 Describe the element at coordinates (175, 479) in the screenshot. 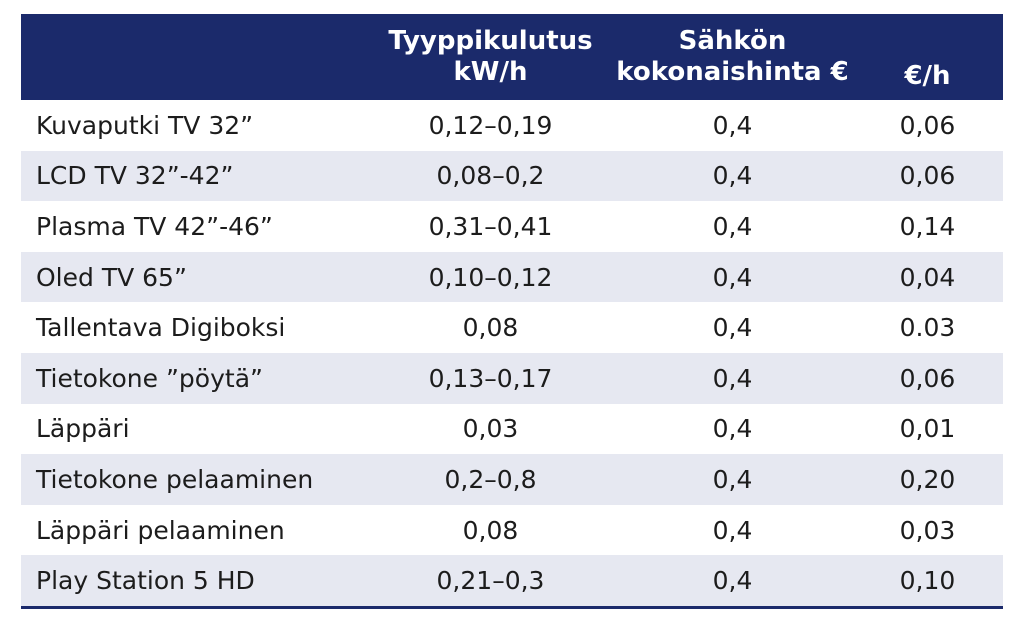

I see `cell-device: Tietokone pelaaminen` at that location.